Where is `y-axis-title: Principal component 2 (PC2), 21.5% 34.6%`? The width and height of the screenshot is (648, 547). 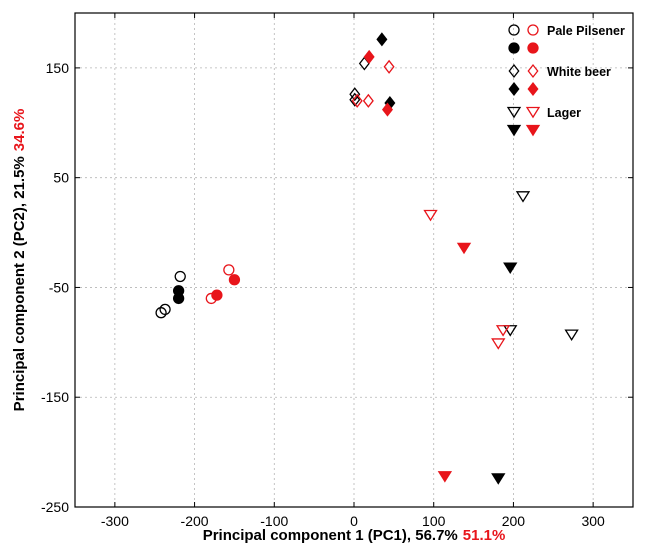 y-axis-title: Principal component 2 (PC2), 21.5% 34.6% is located at coordinates (19, 260).